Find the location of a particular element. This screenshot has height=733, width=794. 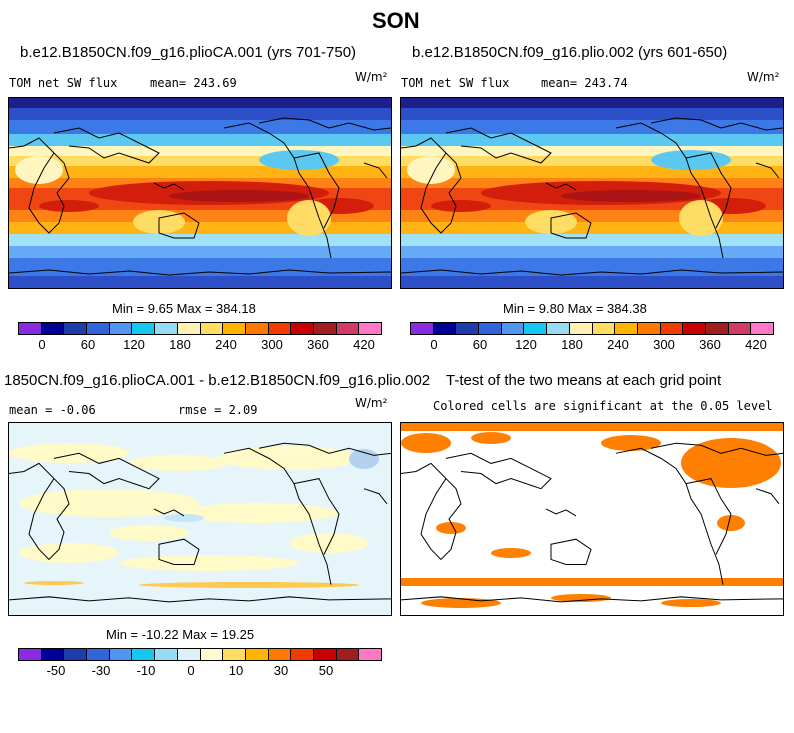

panel1-mean-label: mean= 243.69 is located at coordinates (193, 83).